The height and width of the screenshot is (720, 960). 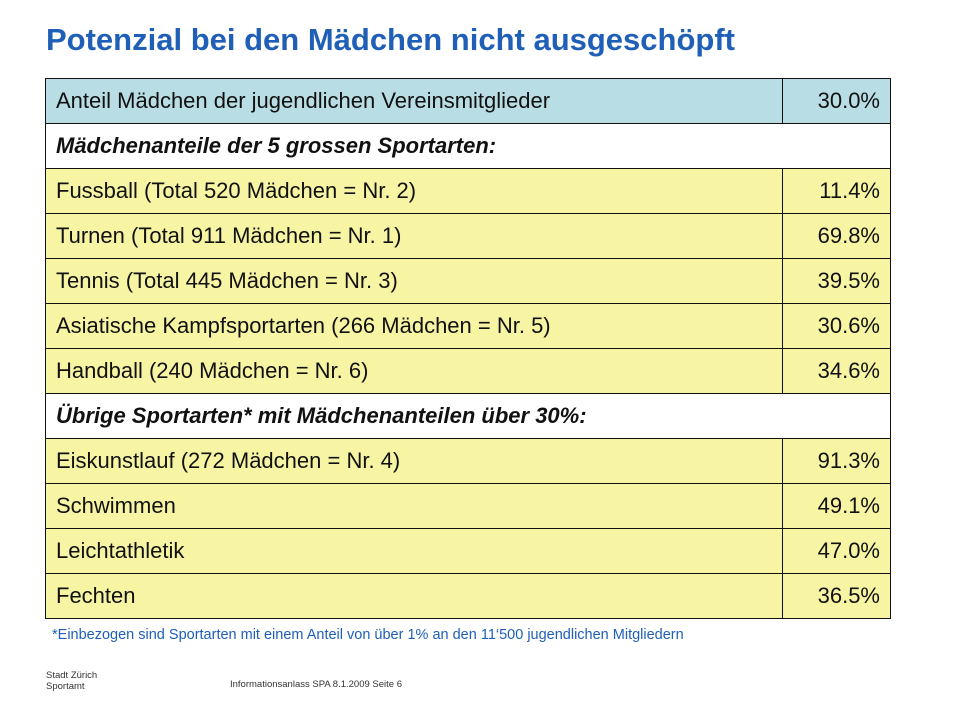 I want to click on sport-label: Fussball (Total 520 Mädchen = Nr. 2), so click(x=414, y=191).